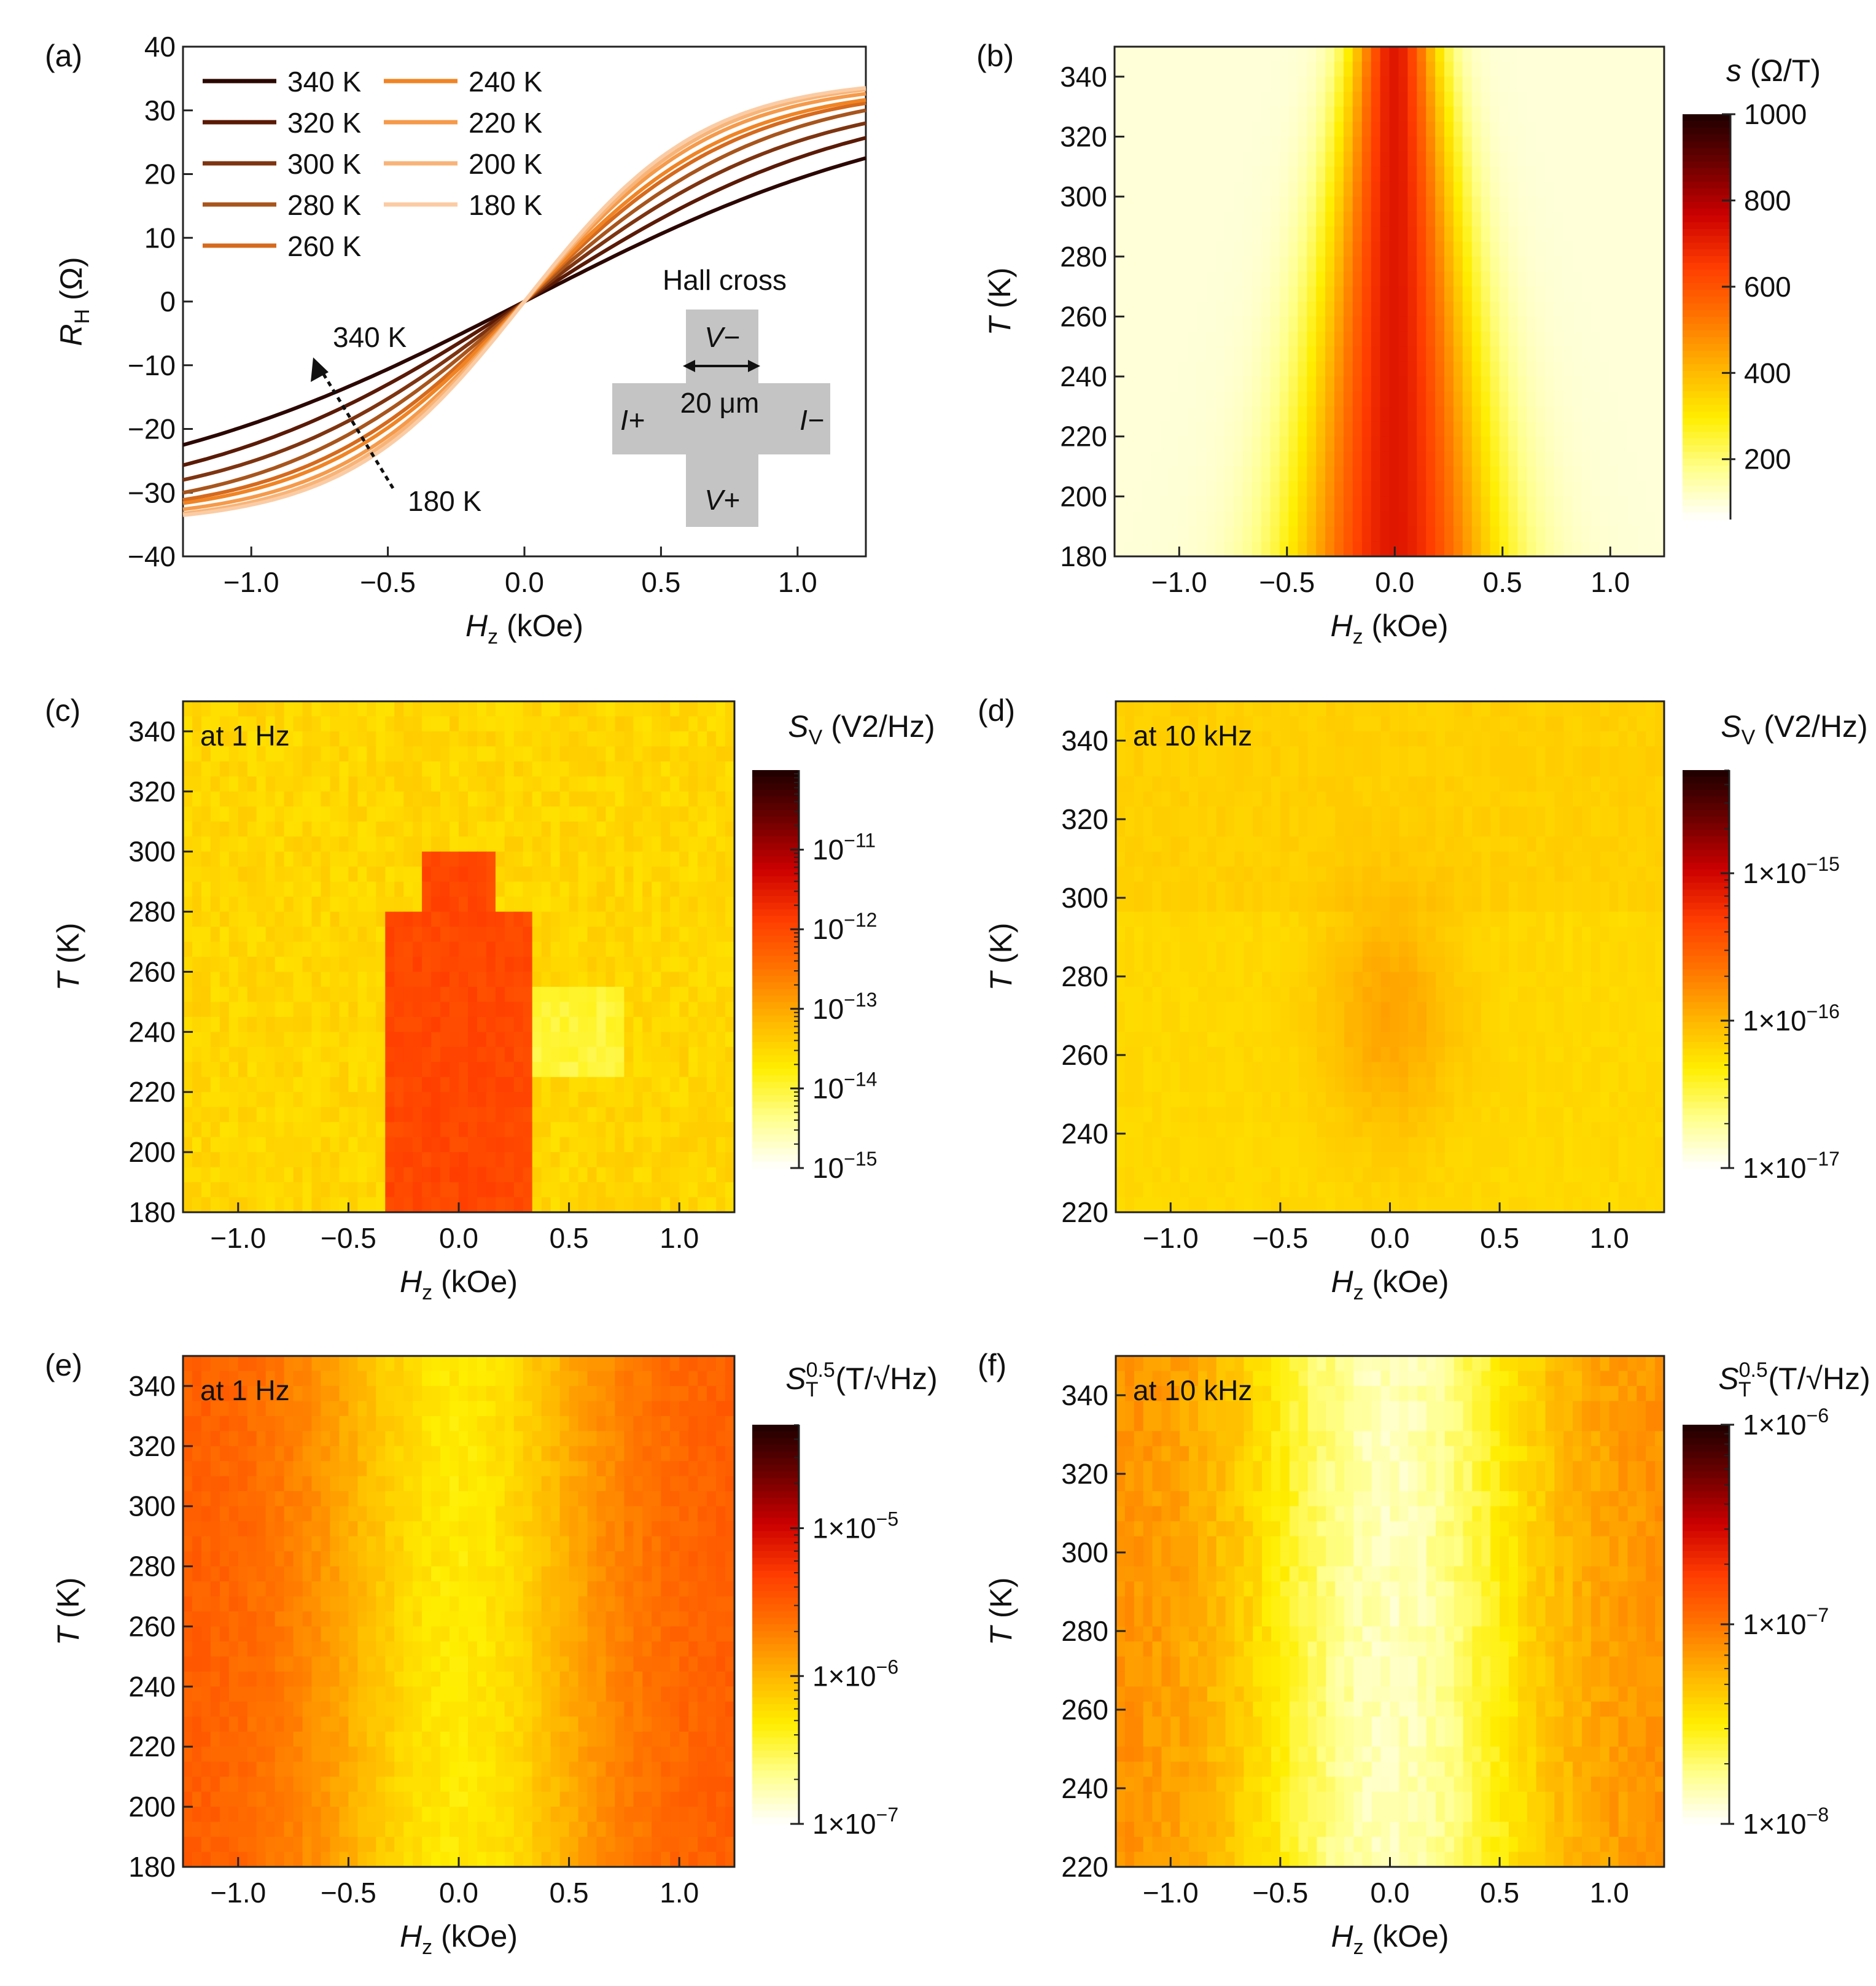 The image size is (1876, 1986). I want to click on colorbar-segment, so click(1706, 314).